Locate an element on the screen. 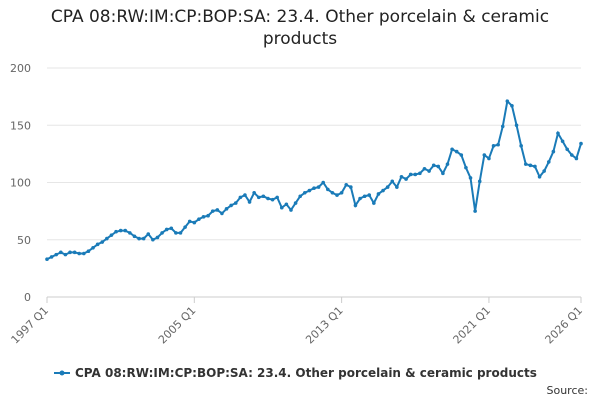  x-tick-label: 2021 Q1 is located at coordinates (472, 325).